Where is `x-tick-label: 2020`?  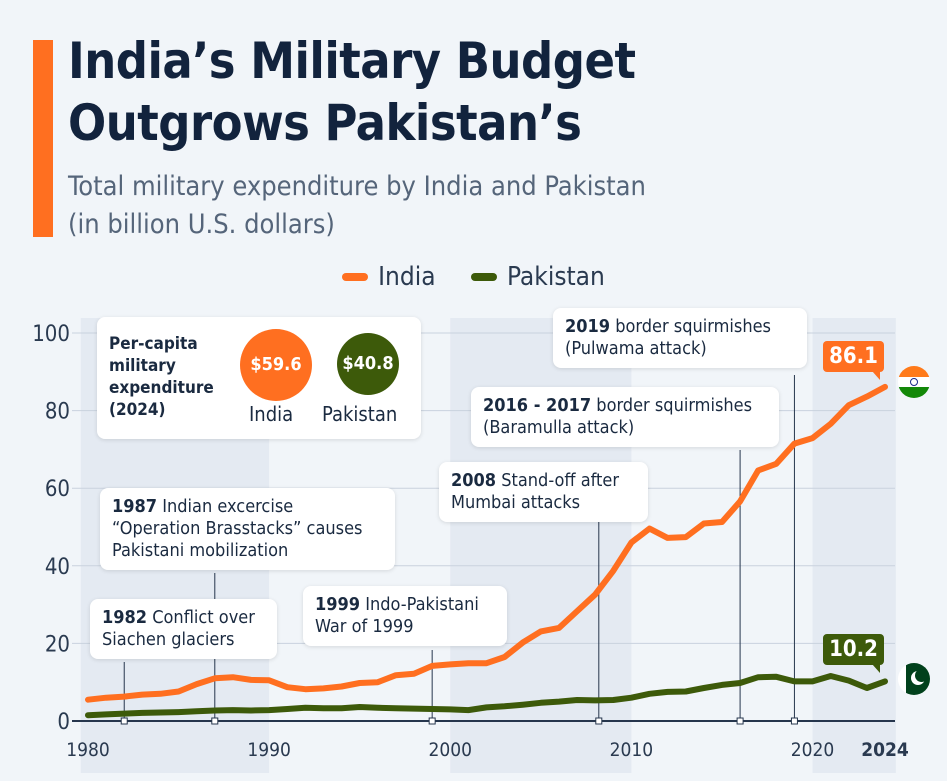
x-tick-label: 2020 is located at coordinates (813, 750).